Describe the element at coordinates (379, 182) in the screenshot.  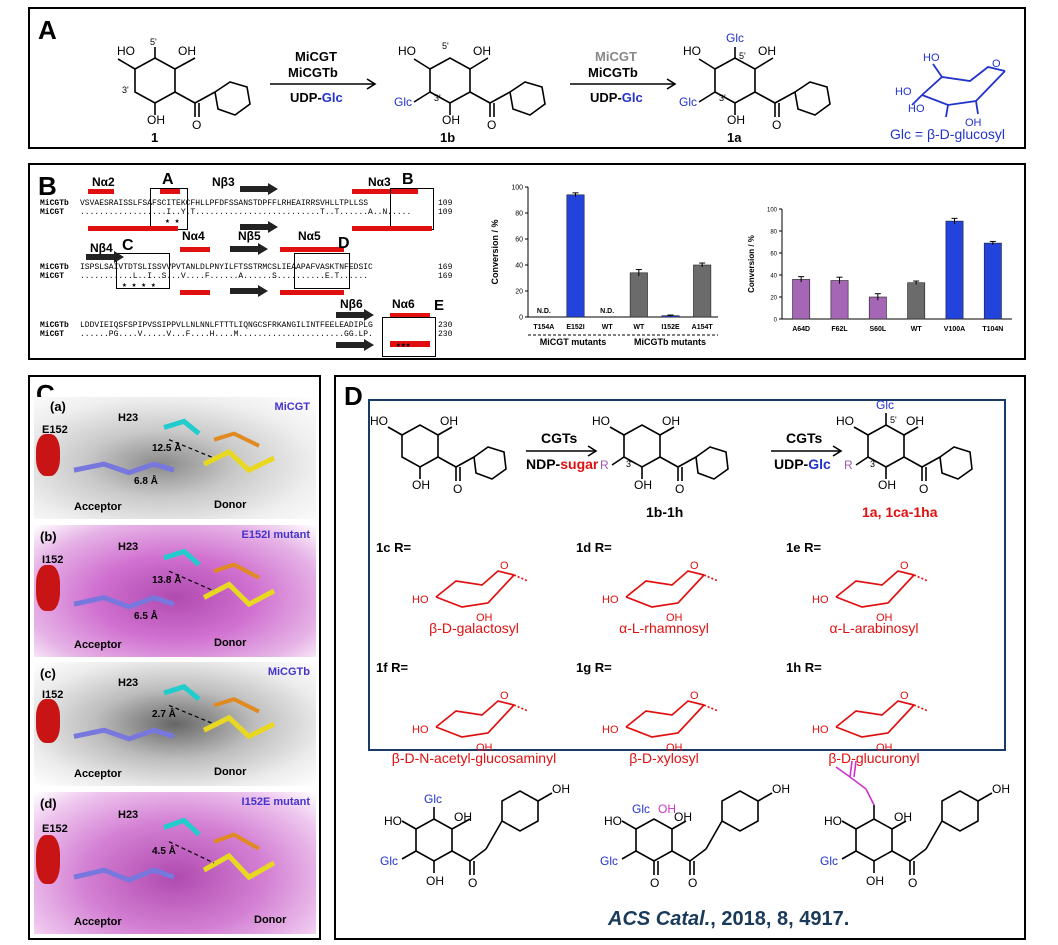
I see `element-label: Nα3` at that location.